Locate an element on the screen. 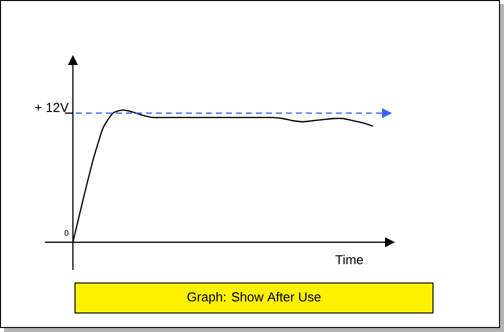 The width and height of the screenshot is (504, 332). ref-line-label: + 12V is located at coordinates (52, 107).